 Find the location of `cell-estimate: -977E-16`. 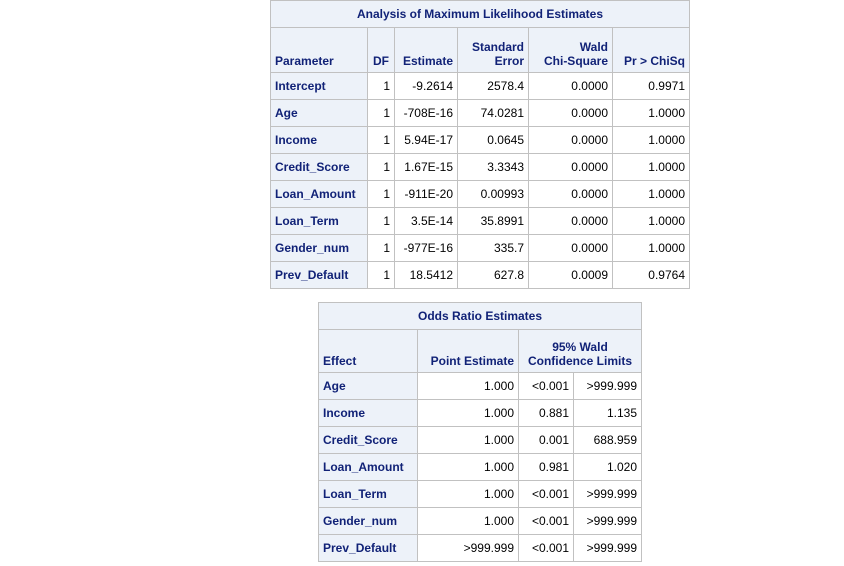

cell-estimate: -977E-16 is located at coordinates (426, 248).